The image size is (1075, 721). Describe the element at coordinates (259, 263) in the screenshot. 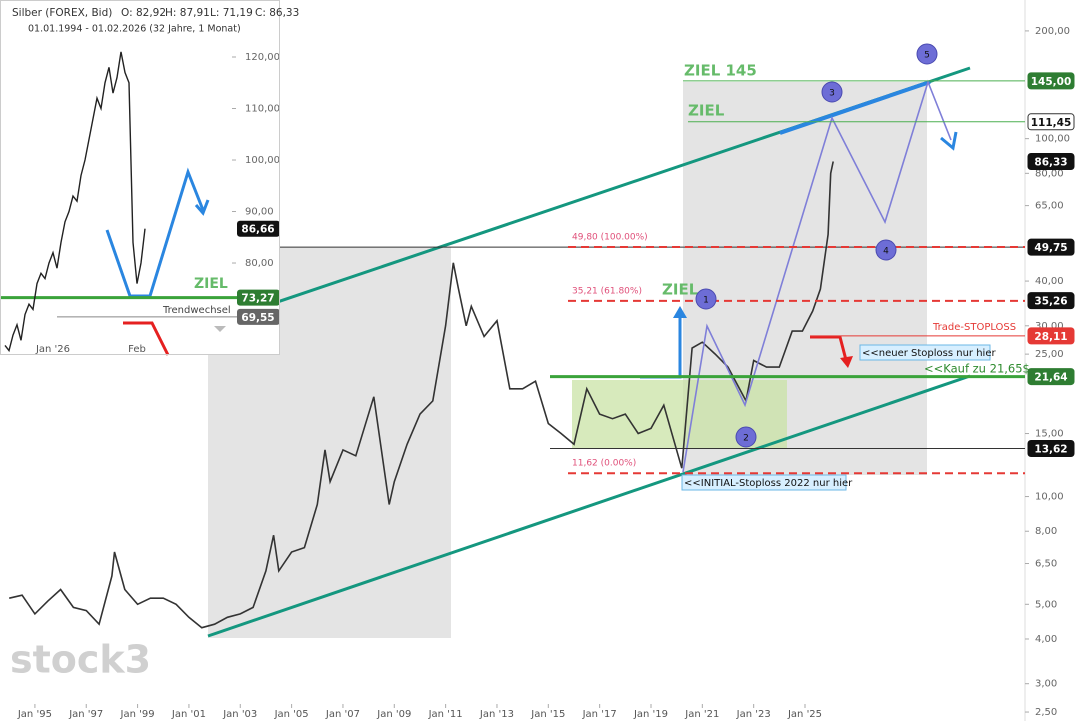

I see `y-tick-label: 80,00` at that location.